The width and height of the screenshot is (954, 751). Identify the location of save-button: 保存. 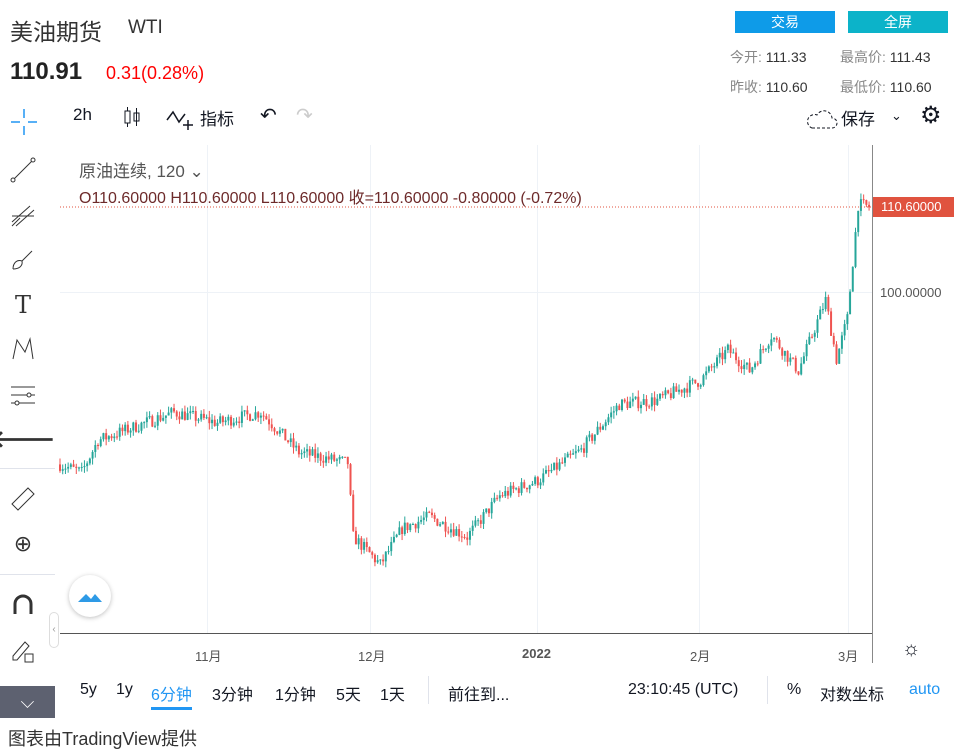
(858, 119).